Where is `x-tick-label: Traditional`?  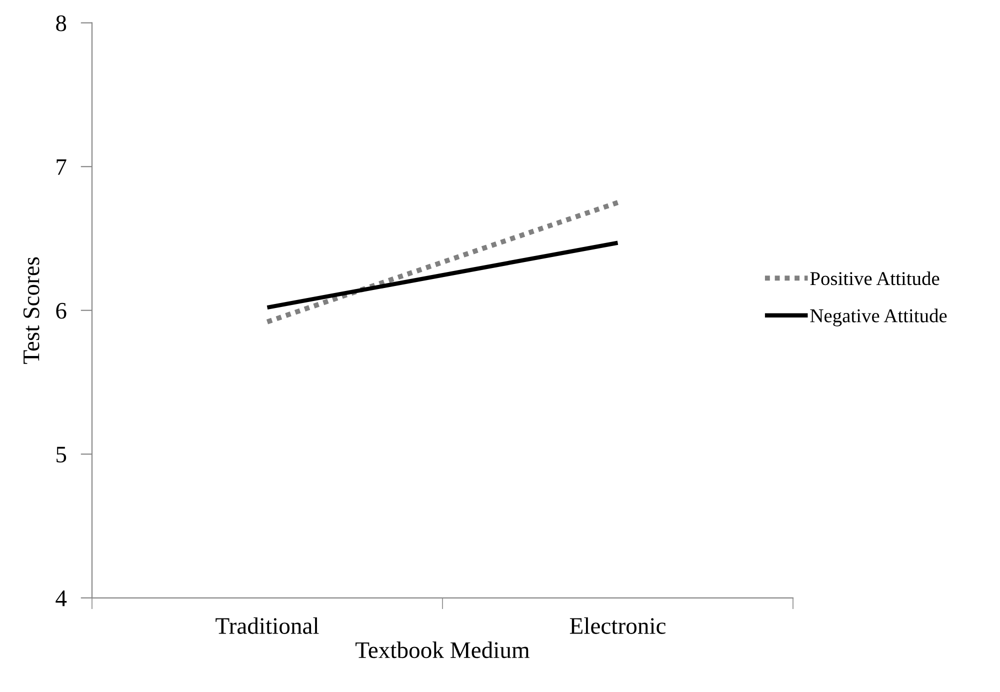 x-tick-label: Traditional is located at coordinates (267, 625).